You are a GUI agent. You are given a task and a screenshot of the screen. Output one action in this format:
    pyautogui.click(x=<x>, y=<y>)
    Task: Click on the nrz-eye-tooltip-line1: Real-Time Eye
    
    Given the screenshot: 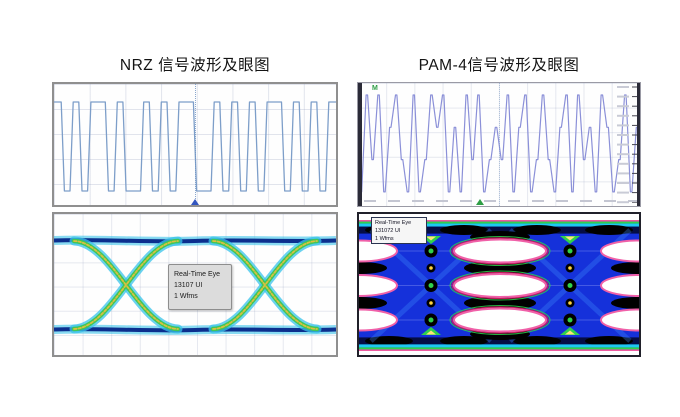 What is the action you would take?
    pyautogui.click(x=197, y=274)
    